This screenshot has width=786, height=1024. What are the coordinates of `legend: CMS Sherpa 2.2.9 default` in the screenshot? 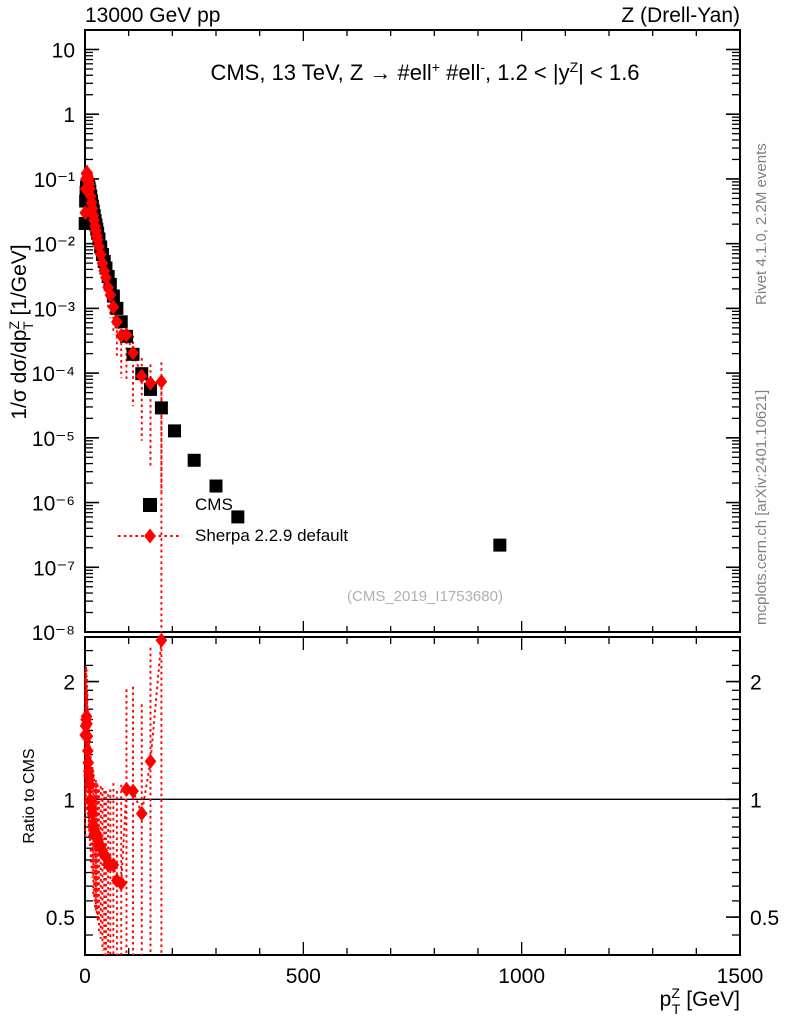 It's located at (233, 520).